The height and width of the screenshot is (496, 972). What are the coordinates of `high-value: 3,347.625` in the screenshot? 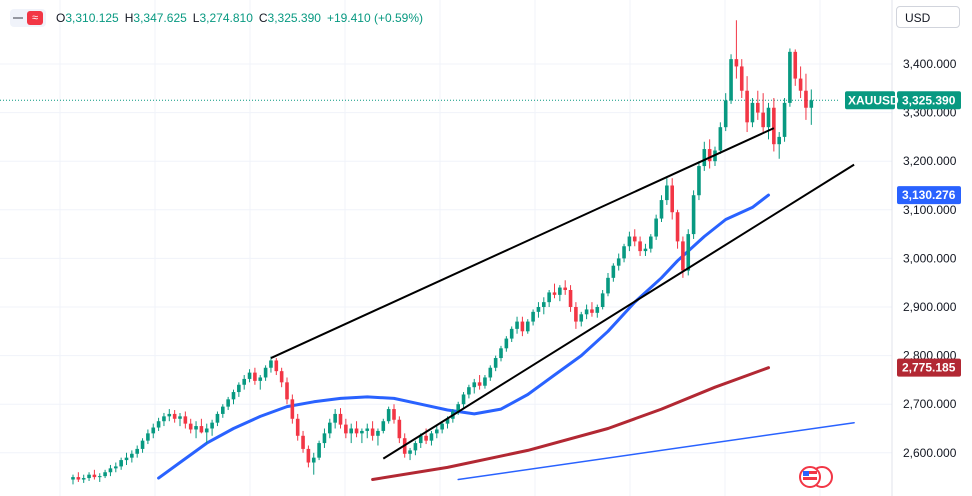 It's located at (160, 18).